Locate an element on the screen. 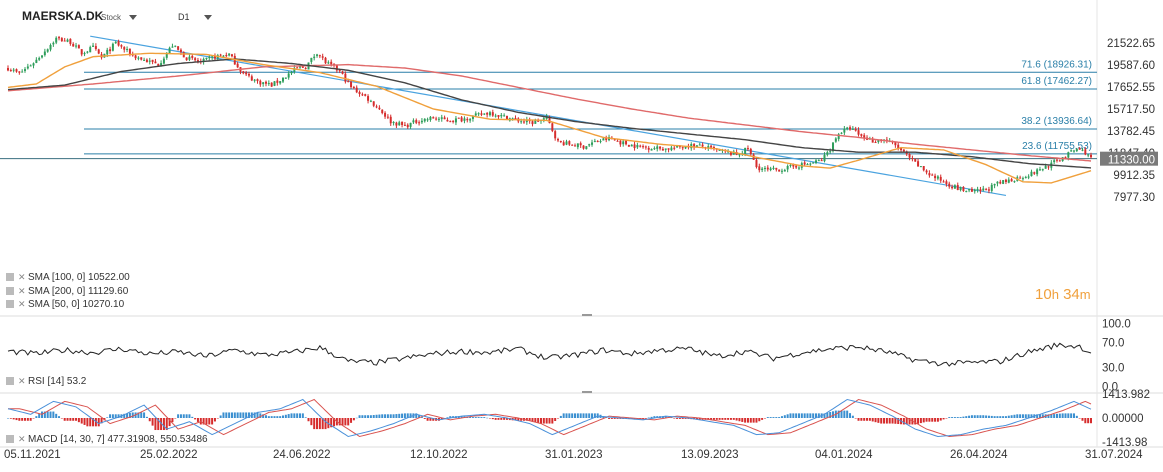  legend-sma50-label: SMA [50, 0] 10270.10 is located at coordinates (76, 304).